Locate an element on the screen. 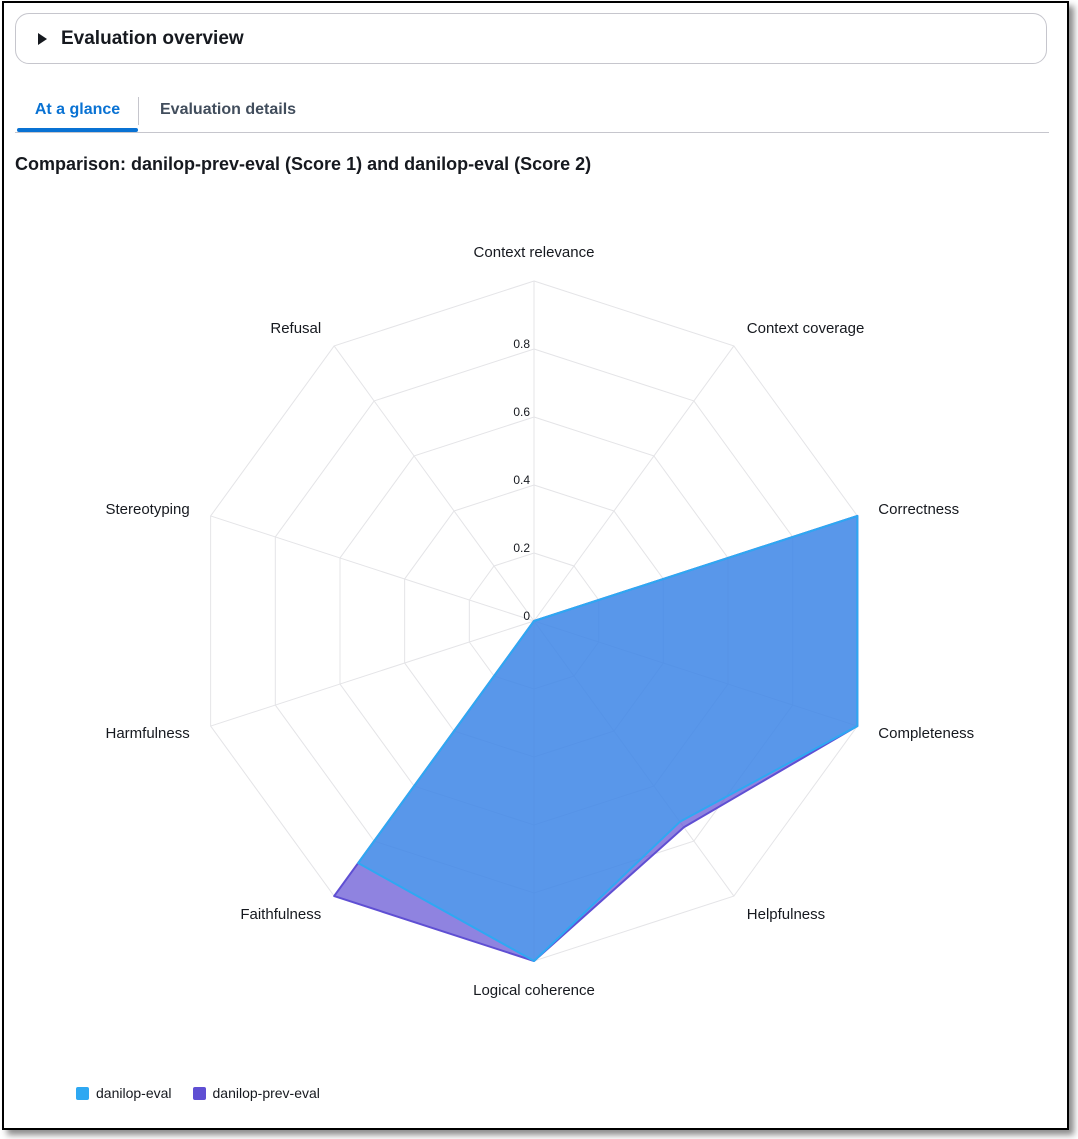 The width and height of the screenshot is (1078, 1139). tick-label: 0.2 is located at coordinates (521, 548).